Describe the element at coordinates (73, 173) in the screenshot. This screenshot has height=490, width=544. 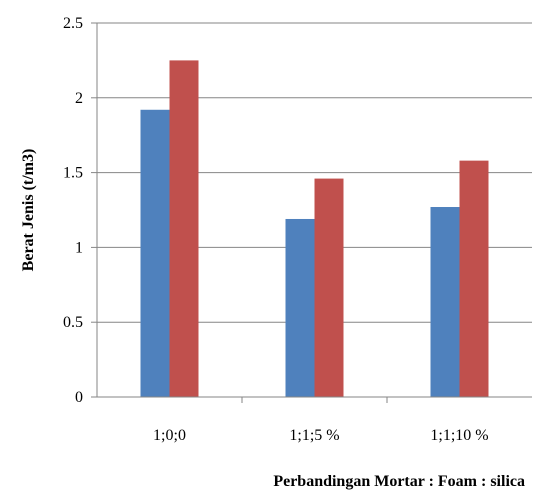
I see `y-tick-label: 1.5` at that location.